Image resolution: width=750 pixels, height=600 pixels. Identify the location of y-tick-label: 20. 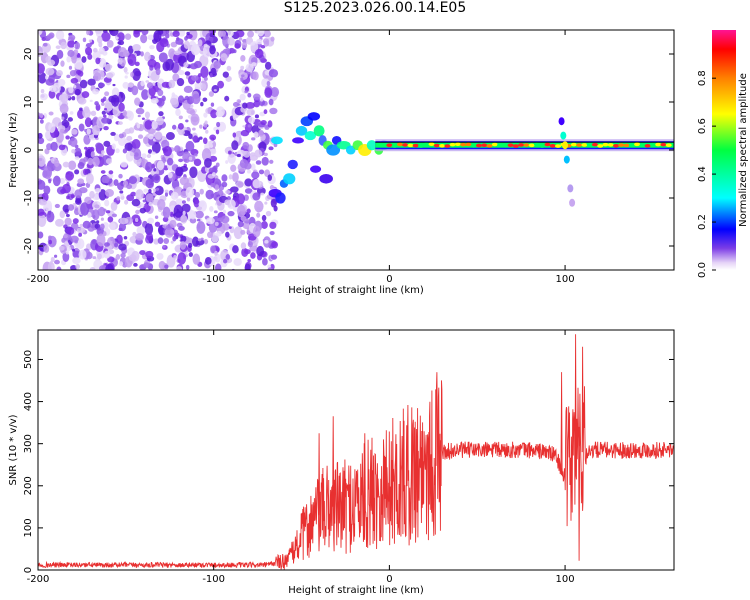
(28, 54).